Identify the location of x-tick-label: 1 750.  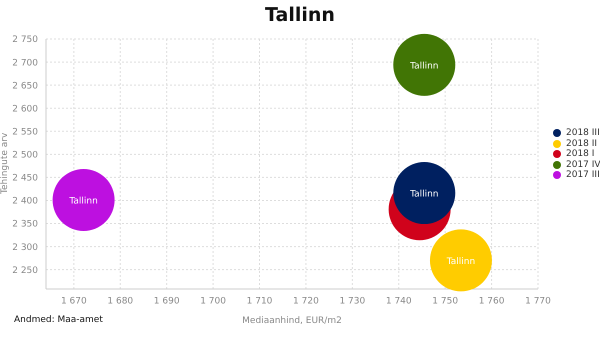
(445, 301).